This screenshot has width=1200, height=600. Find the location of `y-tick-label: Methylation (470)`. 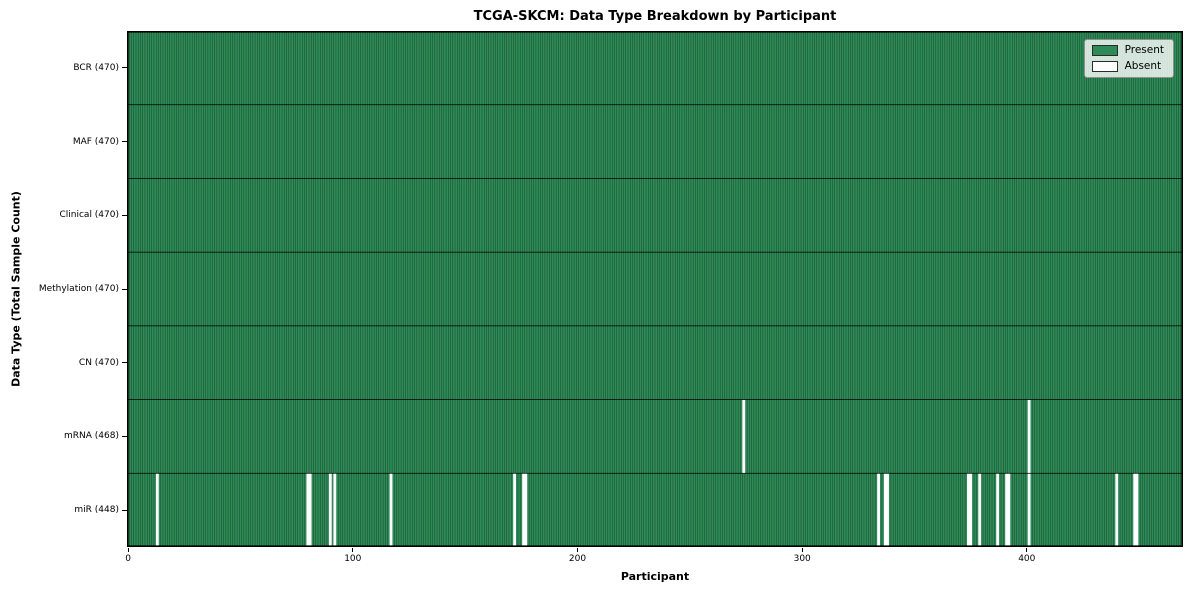

y-tick-label: Methylation (470) is located at coordinates (78, 289).